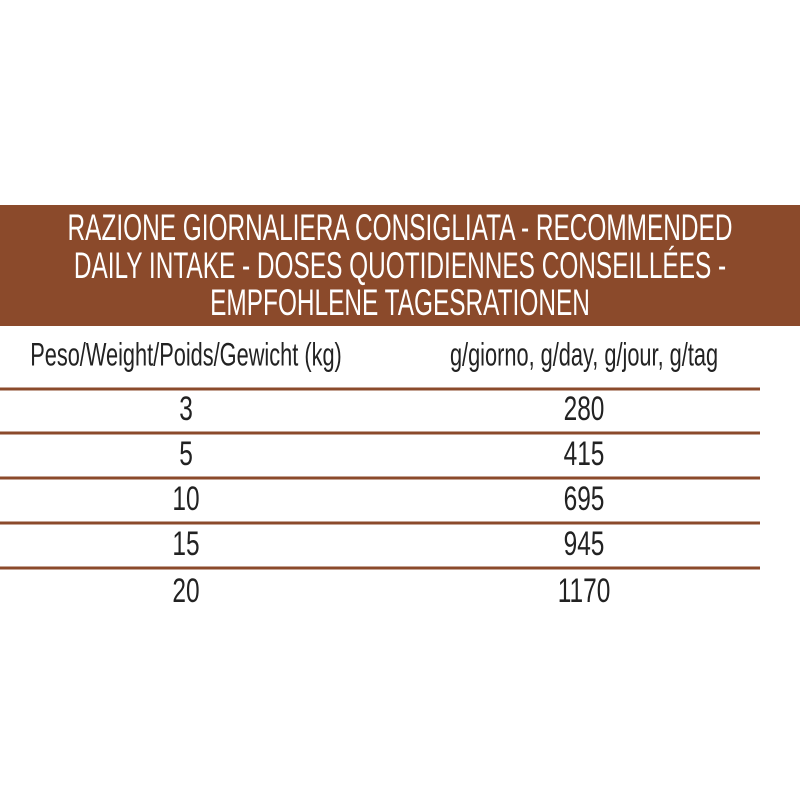 This screenshot has width=800, height=800. What do you see at coordinates (584, 354) in the screenshot?
I see `column-header: g/giorno, g/day, g/jour, g/tag` at bounding box center [584, 354].